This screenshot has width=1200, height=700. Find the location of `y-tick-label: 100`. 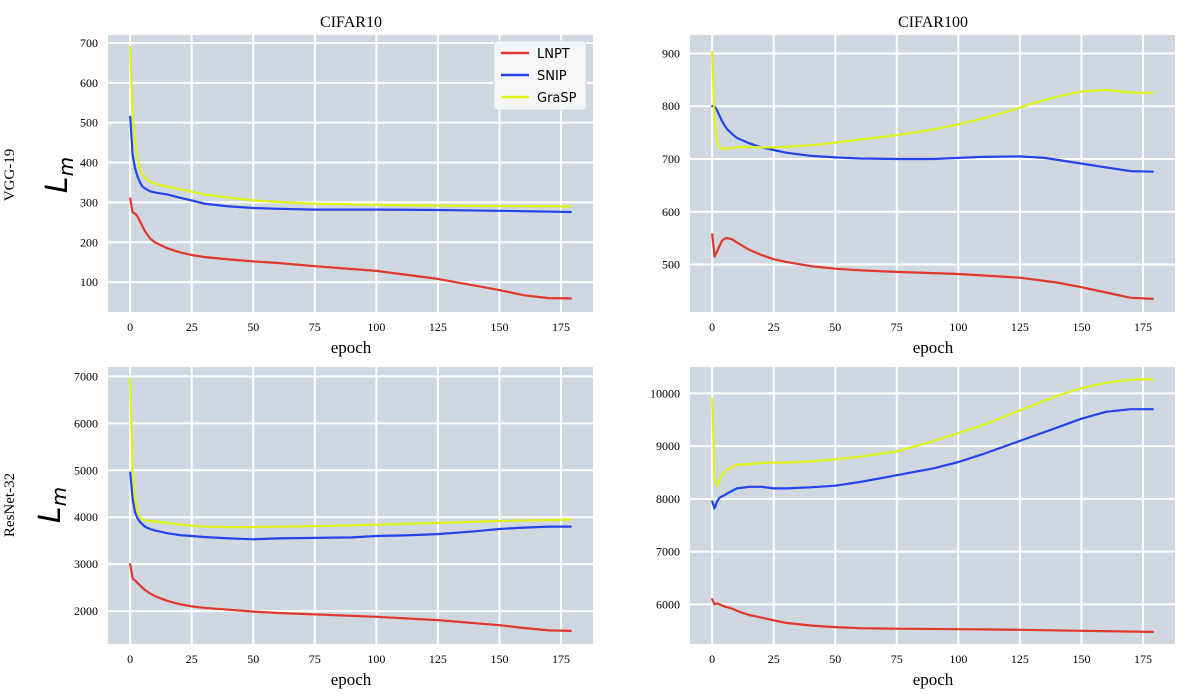

y-tick-label: 100 is located at coordinates (89, 282).